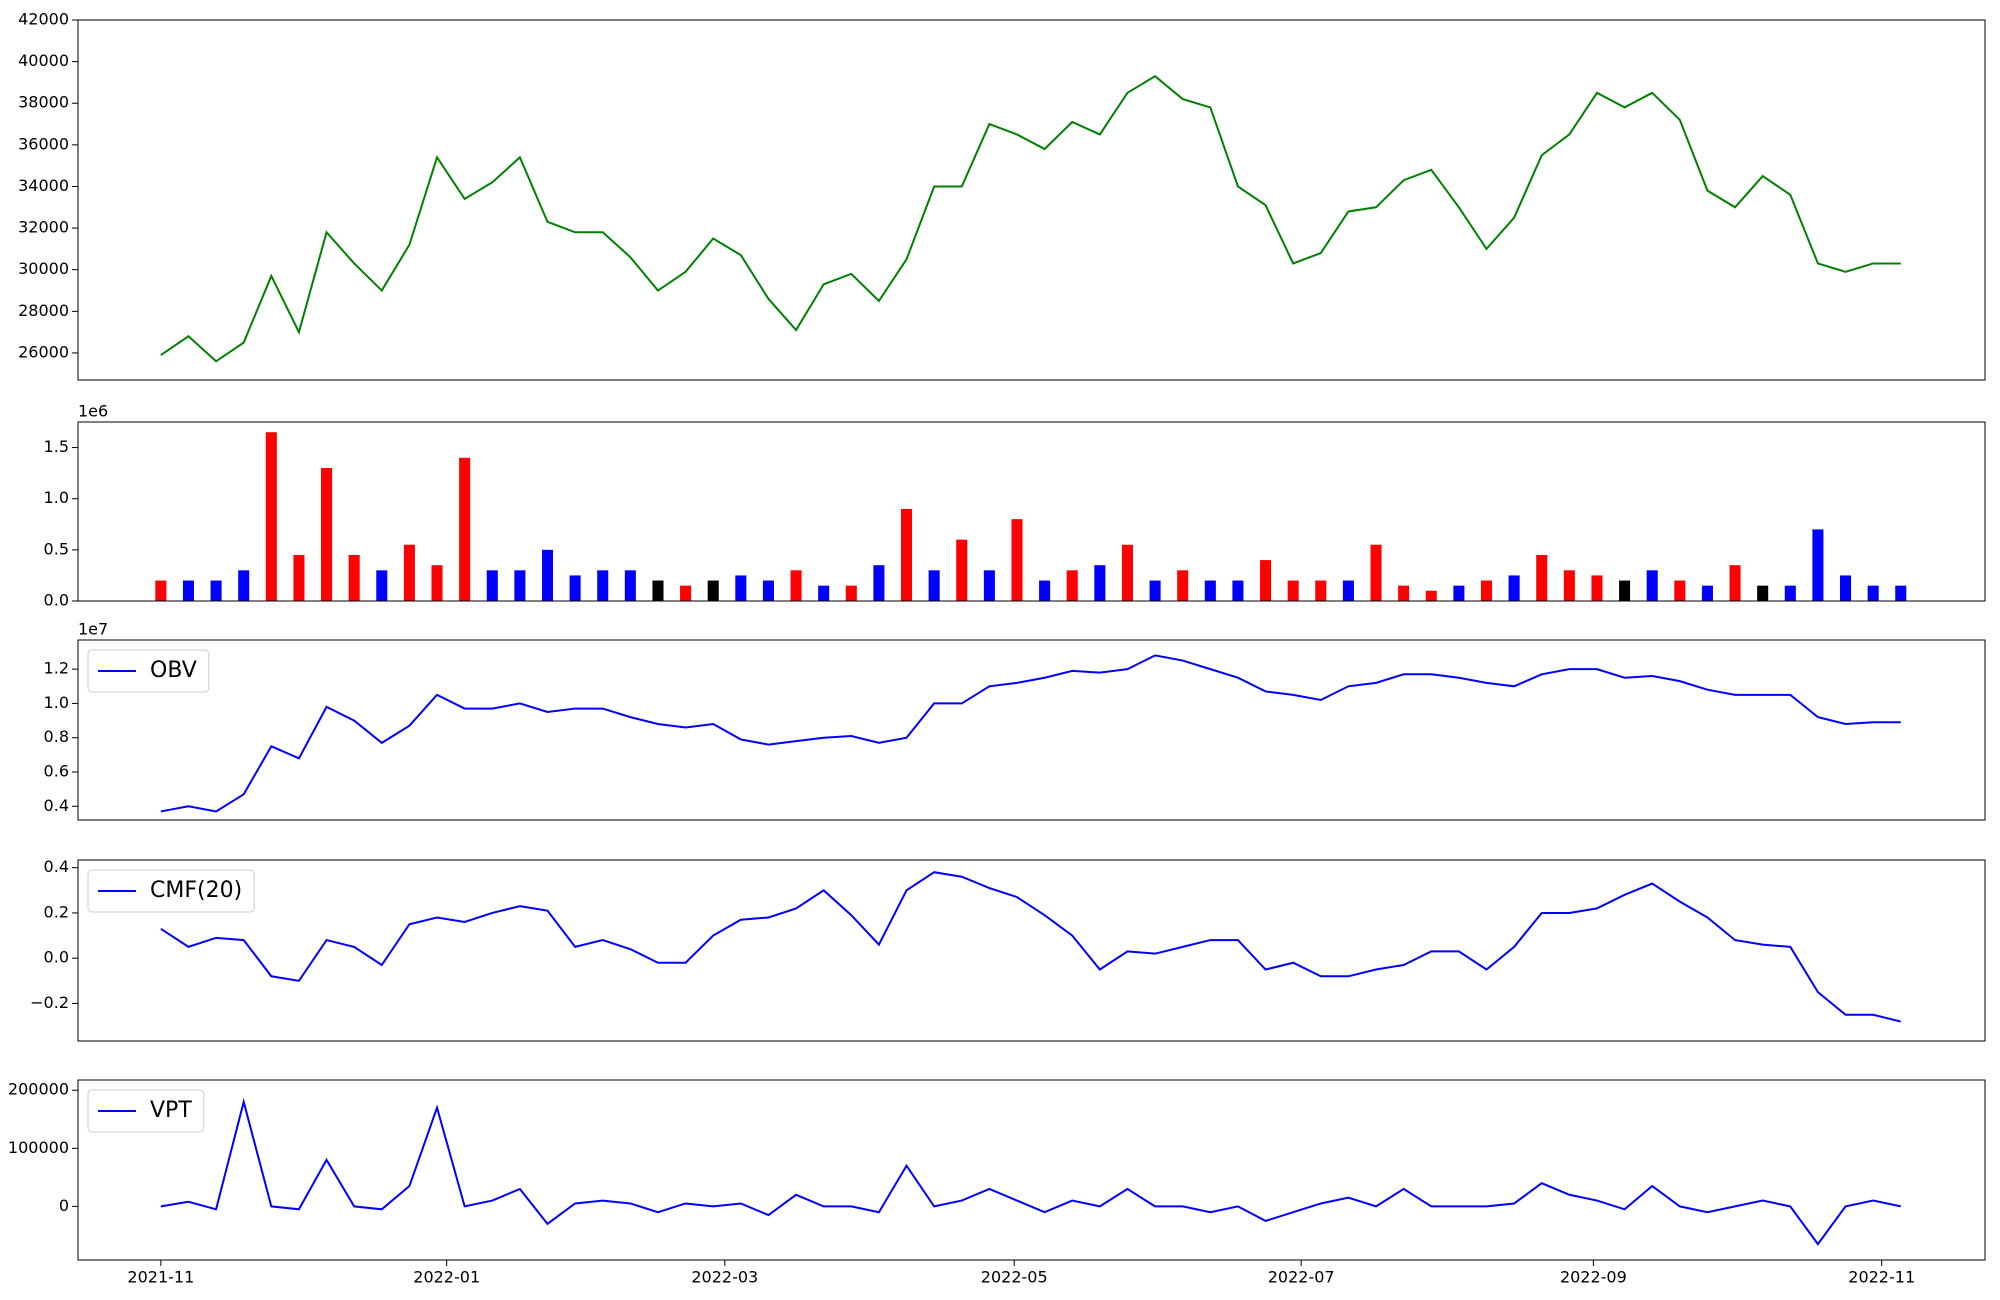 This screenshot has width=2000, height=1300. I want to click on y-tick-label: 1.5, so click(56, 446).